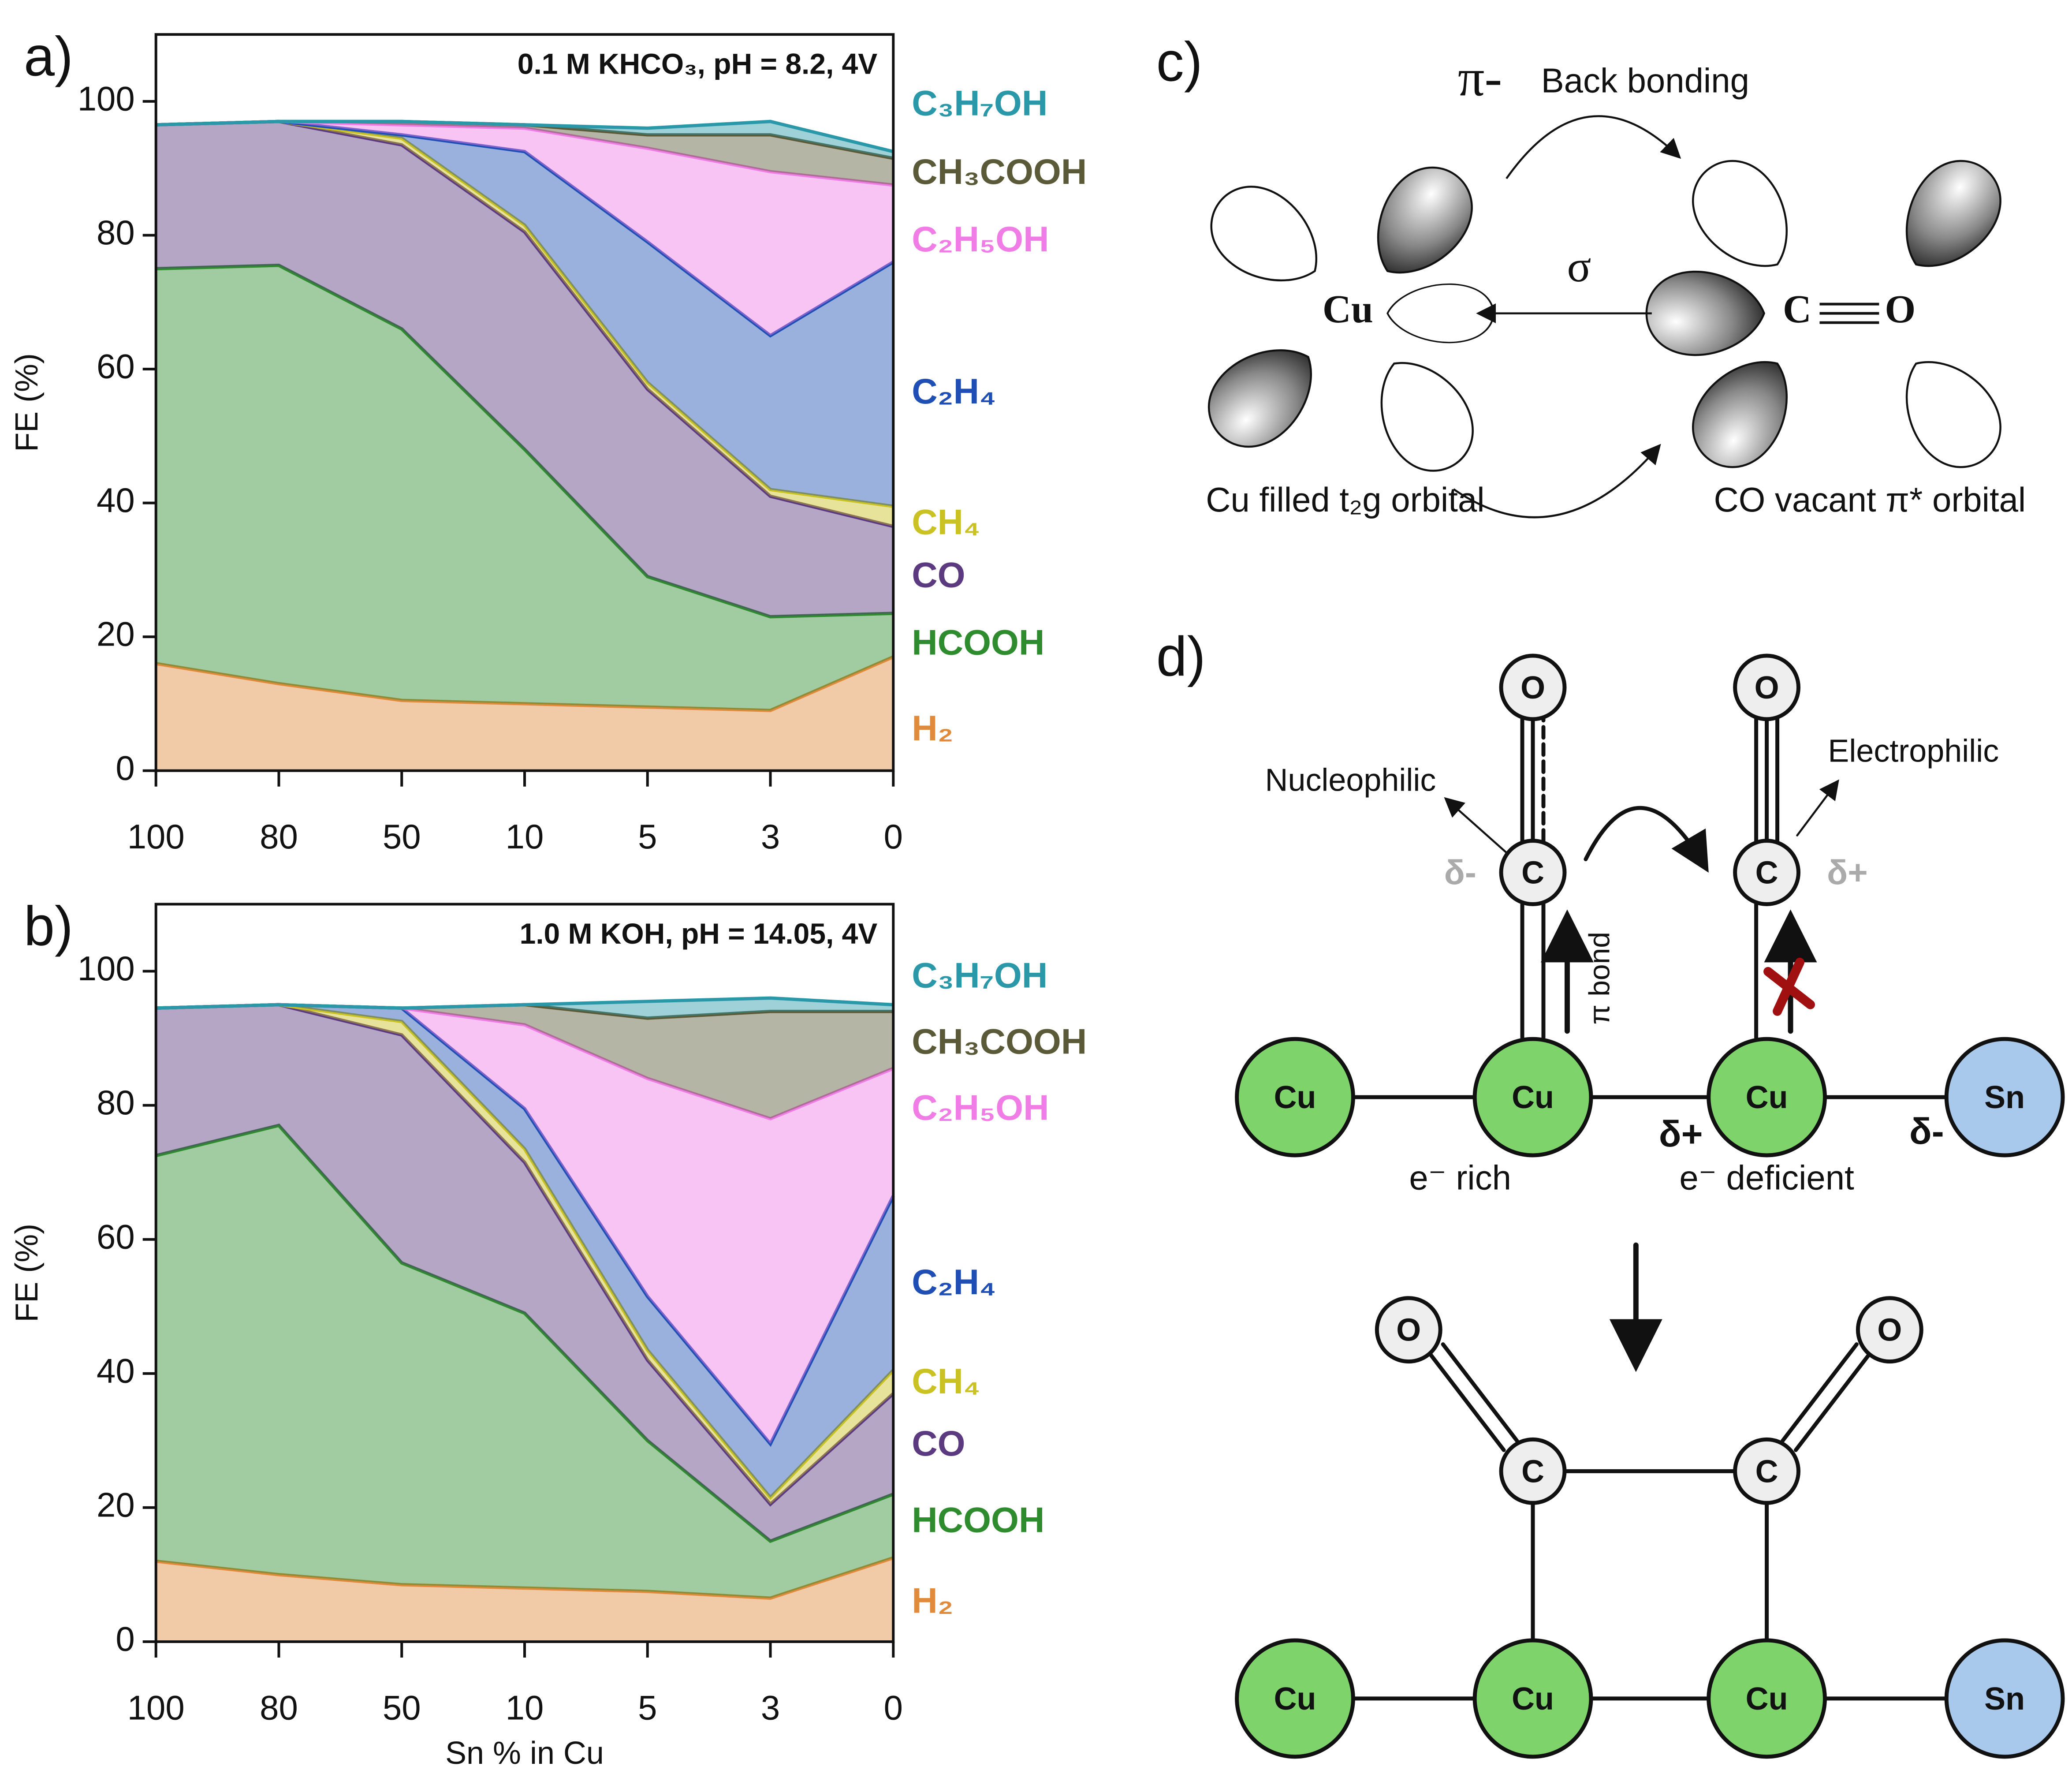  What do you see at coordinates (1870, 499) in the screenshot?
I see `caption: CO vacant π* orbital` at bounding box center [1870, 499].